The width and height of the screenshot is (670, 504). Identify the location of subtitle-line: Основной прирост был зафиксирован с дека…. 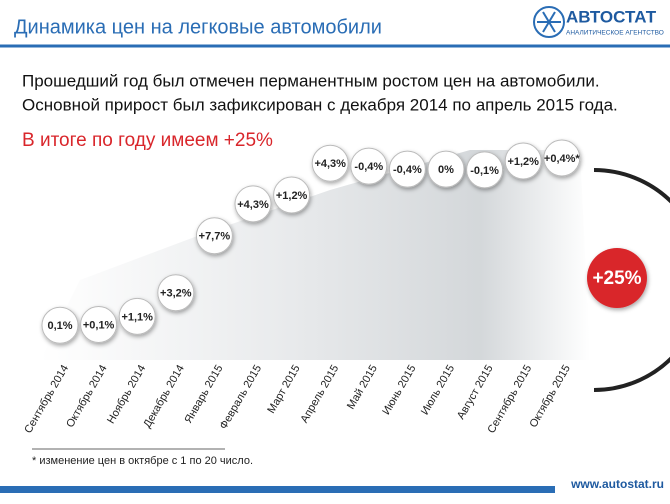
(320, 104).